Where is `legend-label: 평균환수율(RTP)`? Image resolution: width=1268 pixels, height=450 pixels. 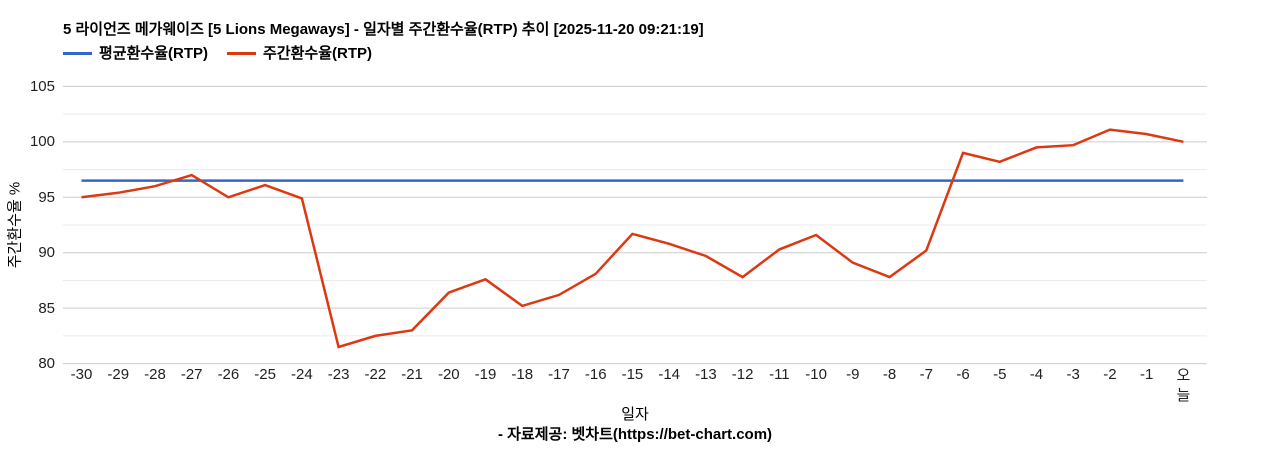
legend-label: 평균환수율(RTP) is located at coordinates (153, 53).